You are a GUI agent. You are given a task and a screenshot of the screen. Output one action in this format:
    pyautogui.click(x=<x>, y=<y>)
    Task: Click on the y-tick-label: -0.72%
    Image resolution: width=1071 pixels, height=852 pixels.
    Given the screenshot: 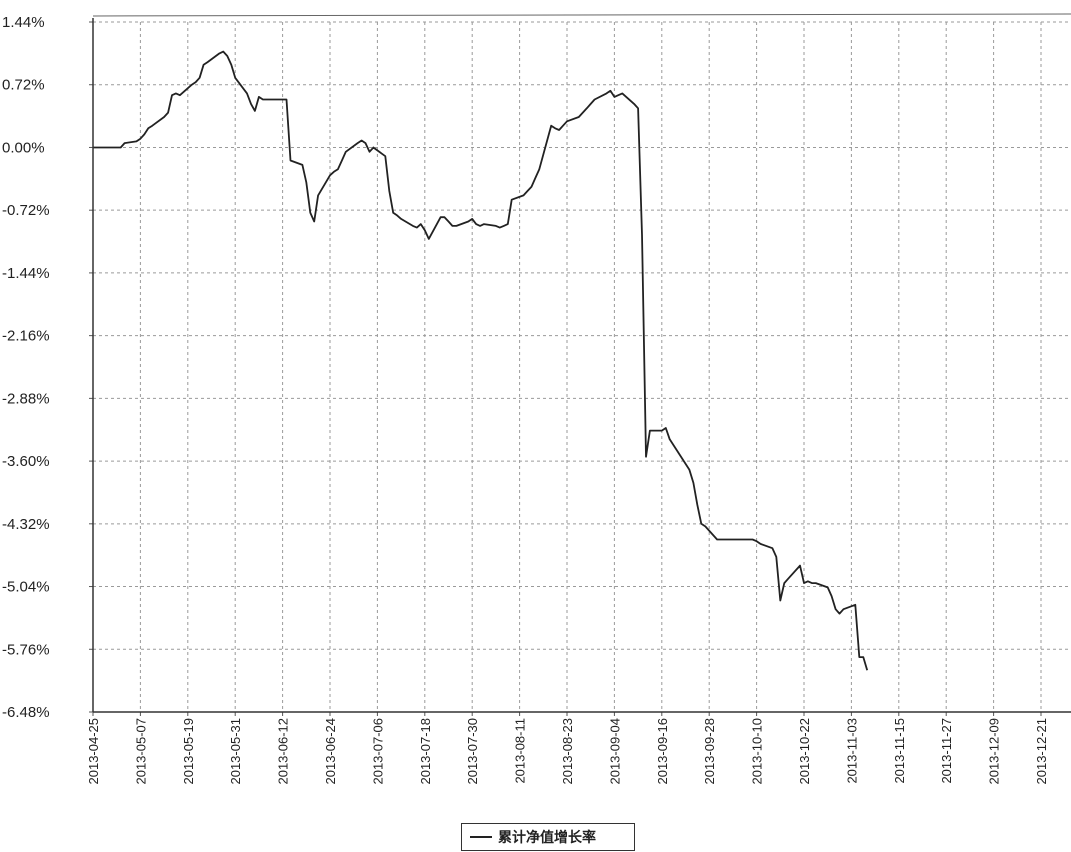 What is the action you would take?
    pyautogui.click(x=26, y=210)
    